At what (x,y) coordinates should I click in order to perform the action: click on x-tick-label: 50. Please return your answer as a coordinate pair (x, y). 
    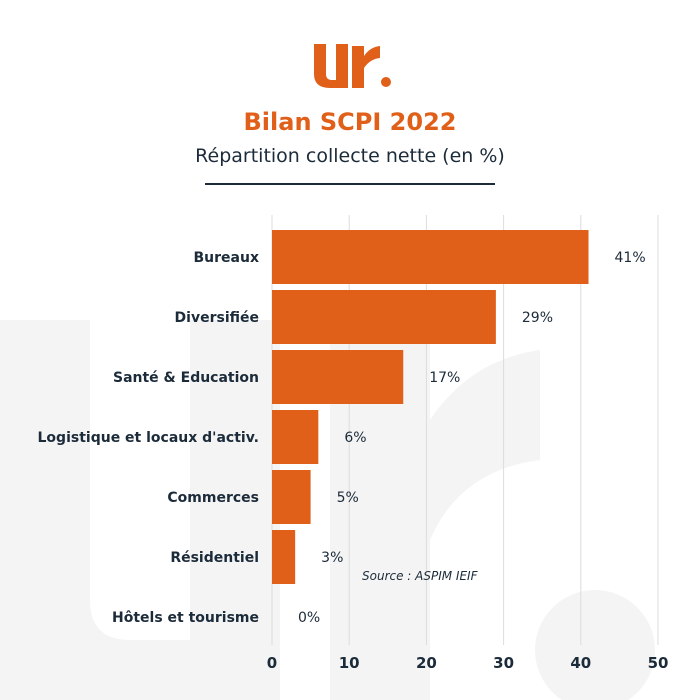
    Looking at the image, I should click on (658, 663).